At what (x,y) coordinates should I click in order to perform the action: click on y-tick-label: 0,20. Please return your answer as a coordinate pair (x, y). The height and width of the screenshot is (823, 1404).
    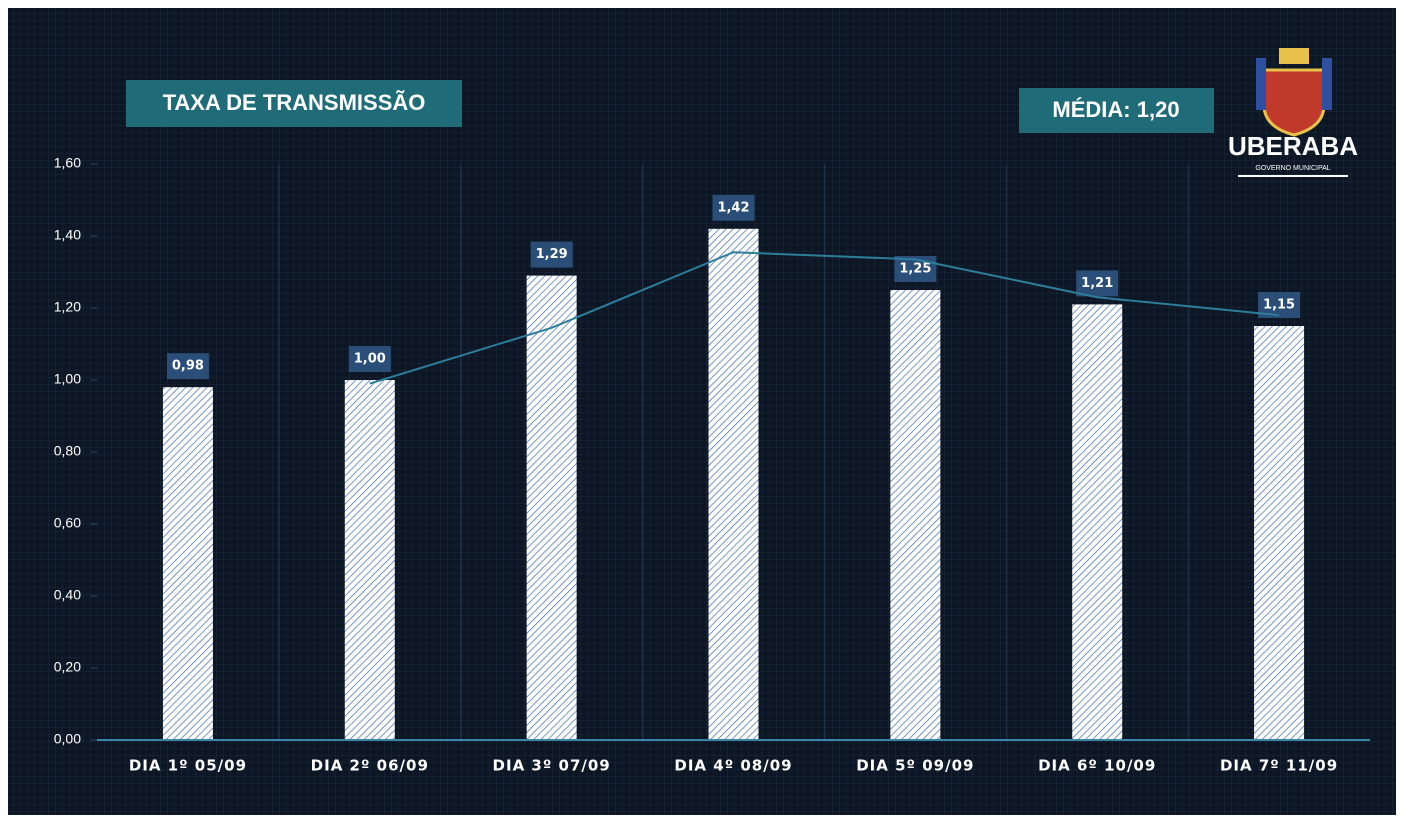
    Looking at the image, I should click on (67, 667).